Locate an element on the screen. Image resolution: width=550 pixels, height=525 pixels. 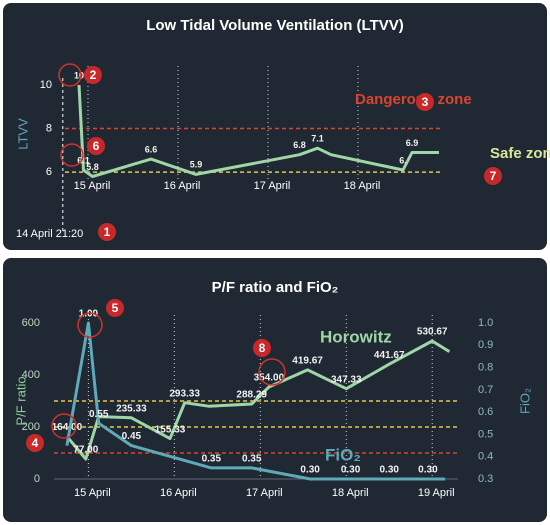
marker-number: 2 is located at coordinates (93, 75).